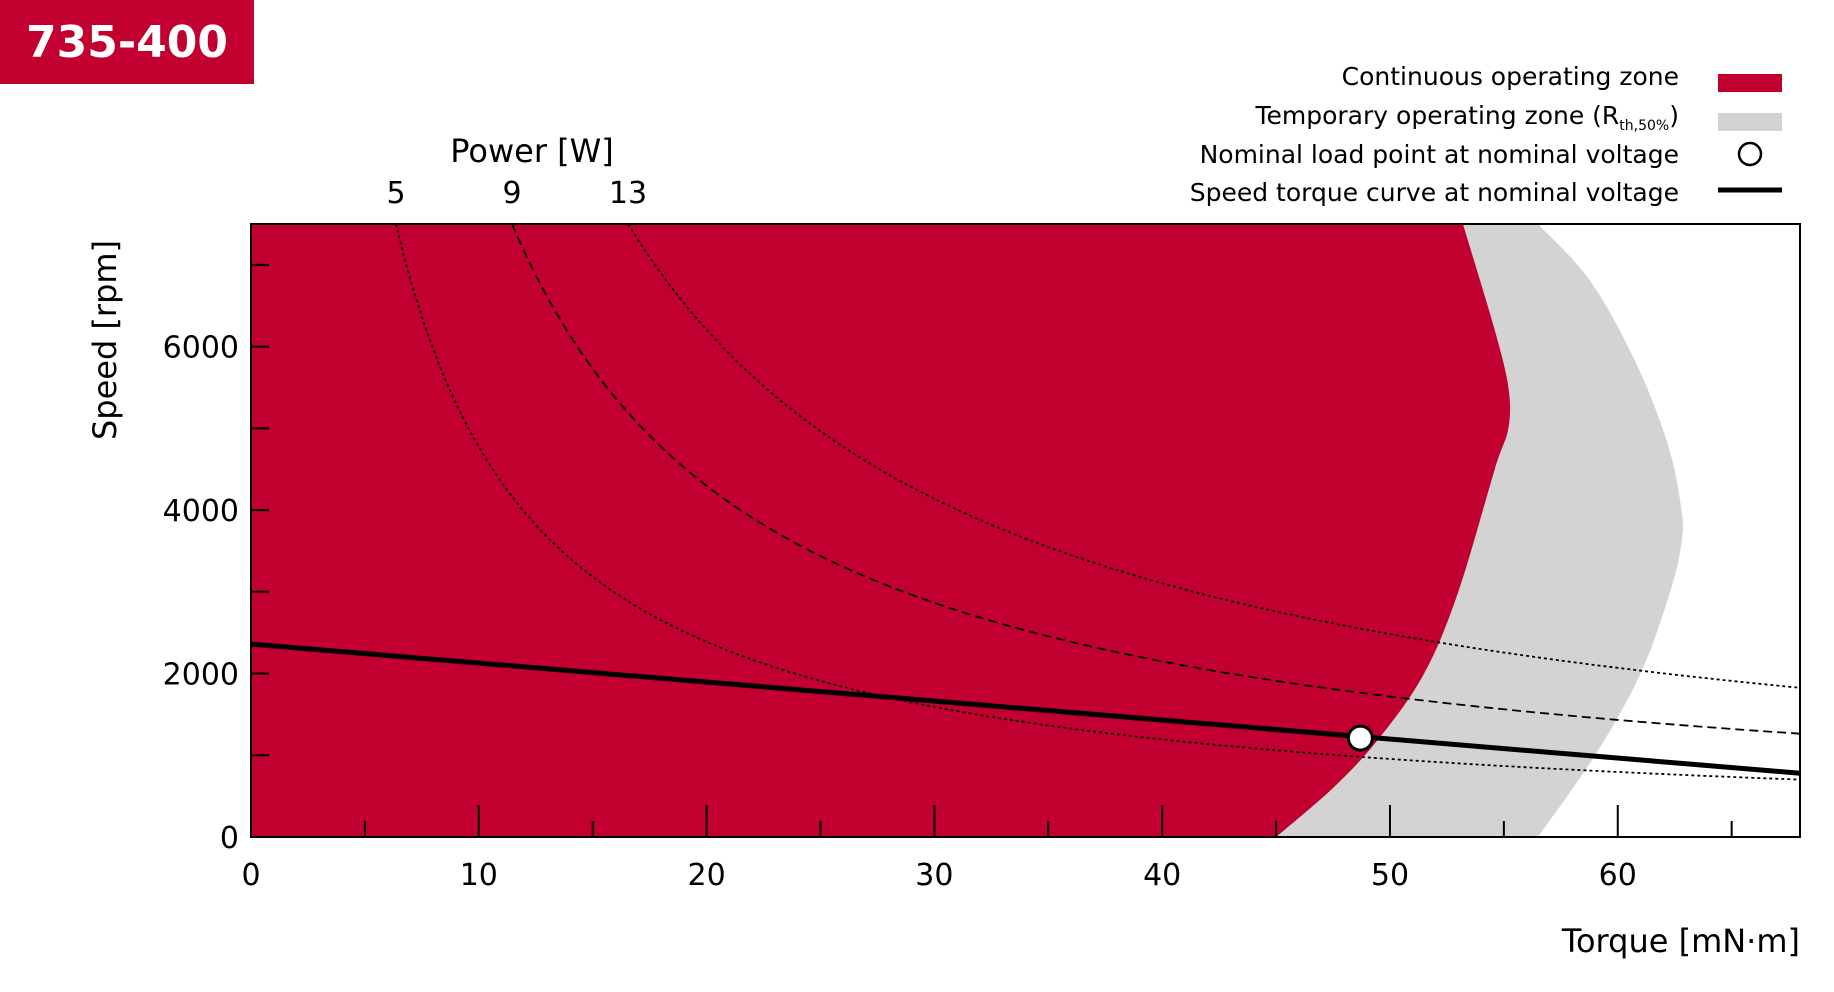  Describe the element at coordinates (706, 875) in the screenshot. I see `x-tick-label: 20` at that location.